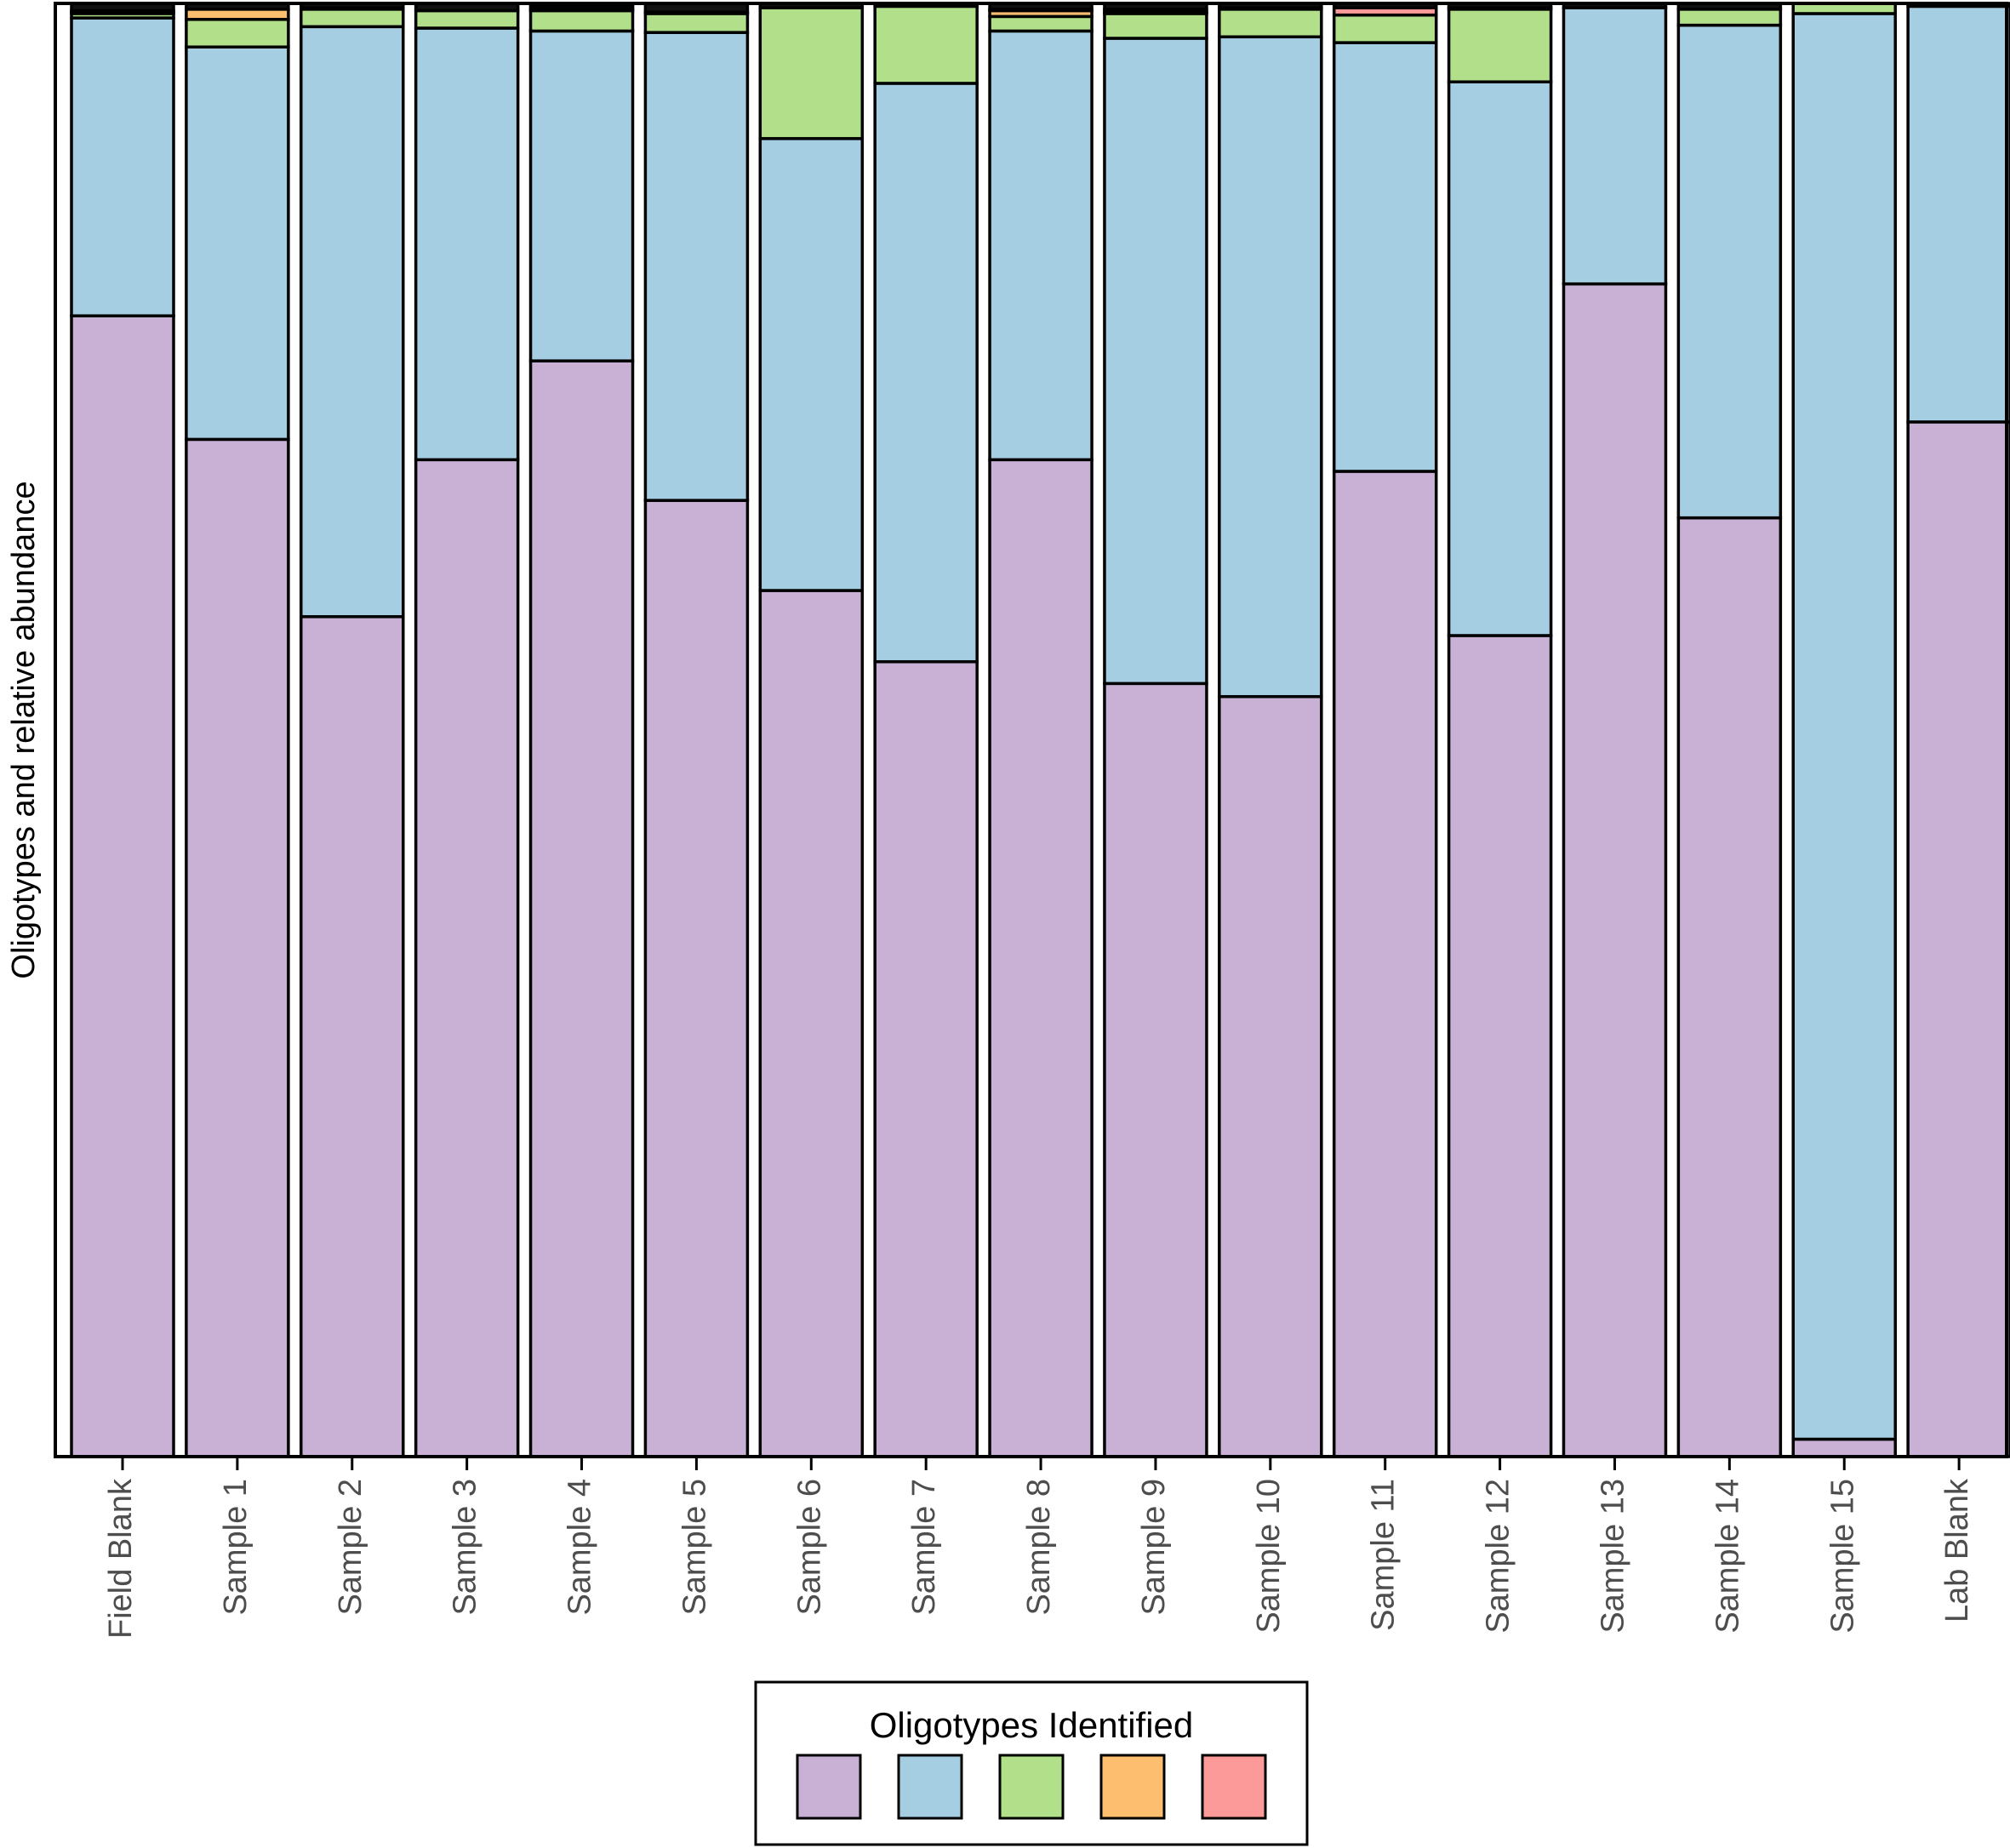 The width and height of the screenshot is (2010, 1848). I want to click on x-tick-label-15: Sample 14, so click(1727, 1556).